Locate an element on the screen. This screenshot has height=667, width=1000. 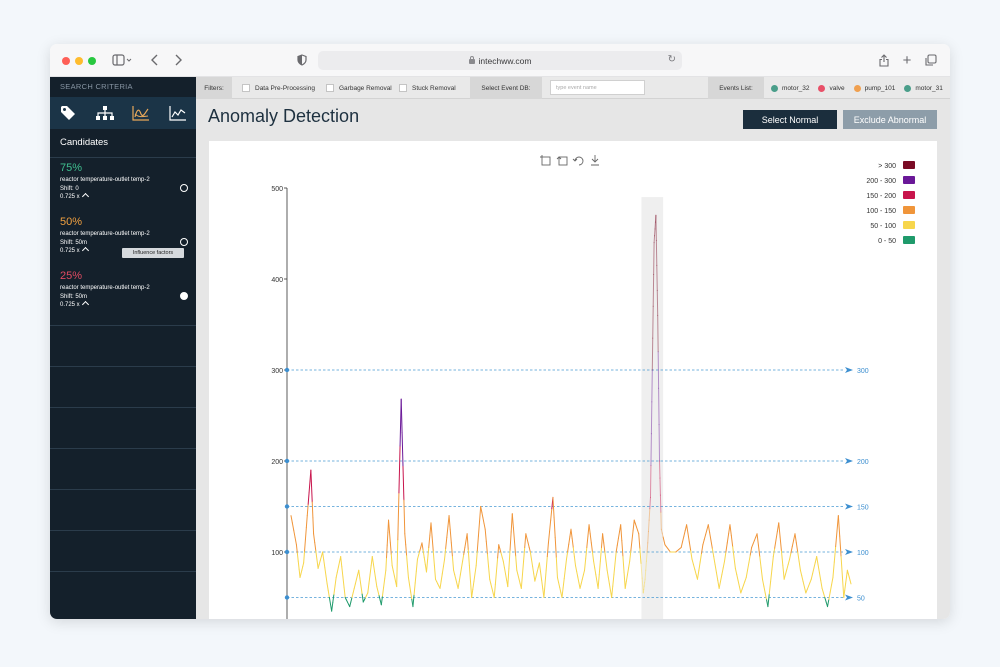
minimize-window-button is located at coordinates (79, 61).